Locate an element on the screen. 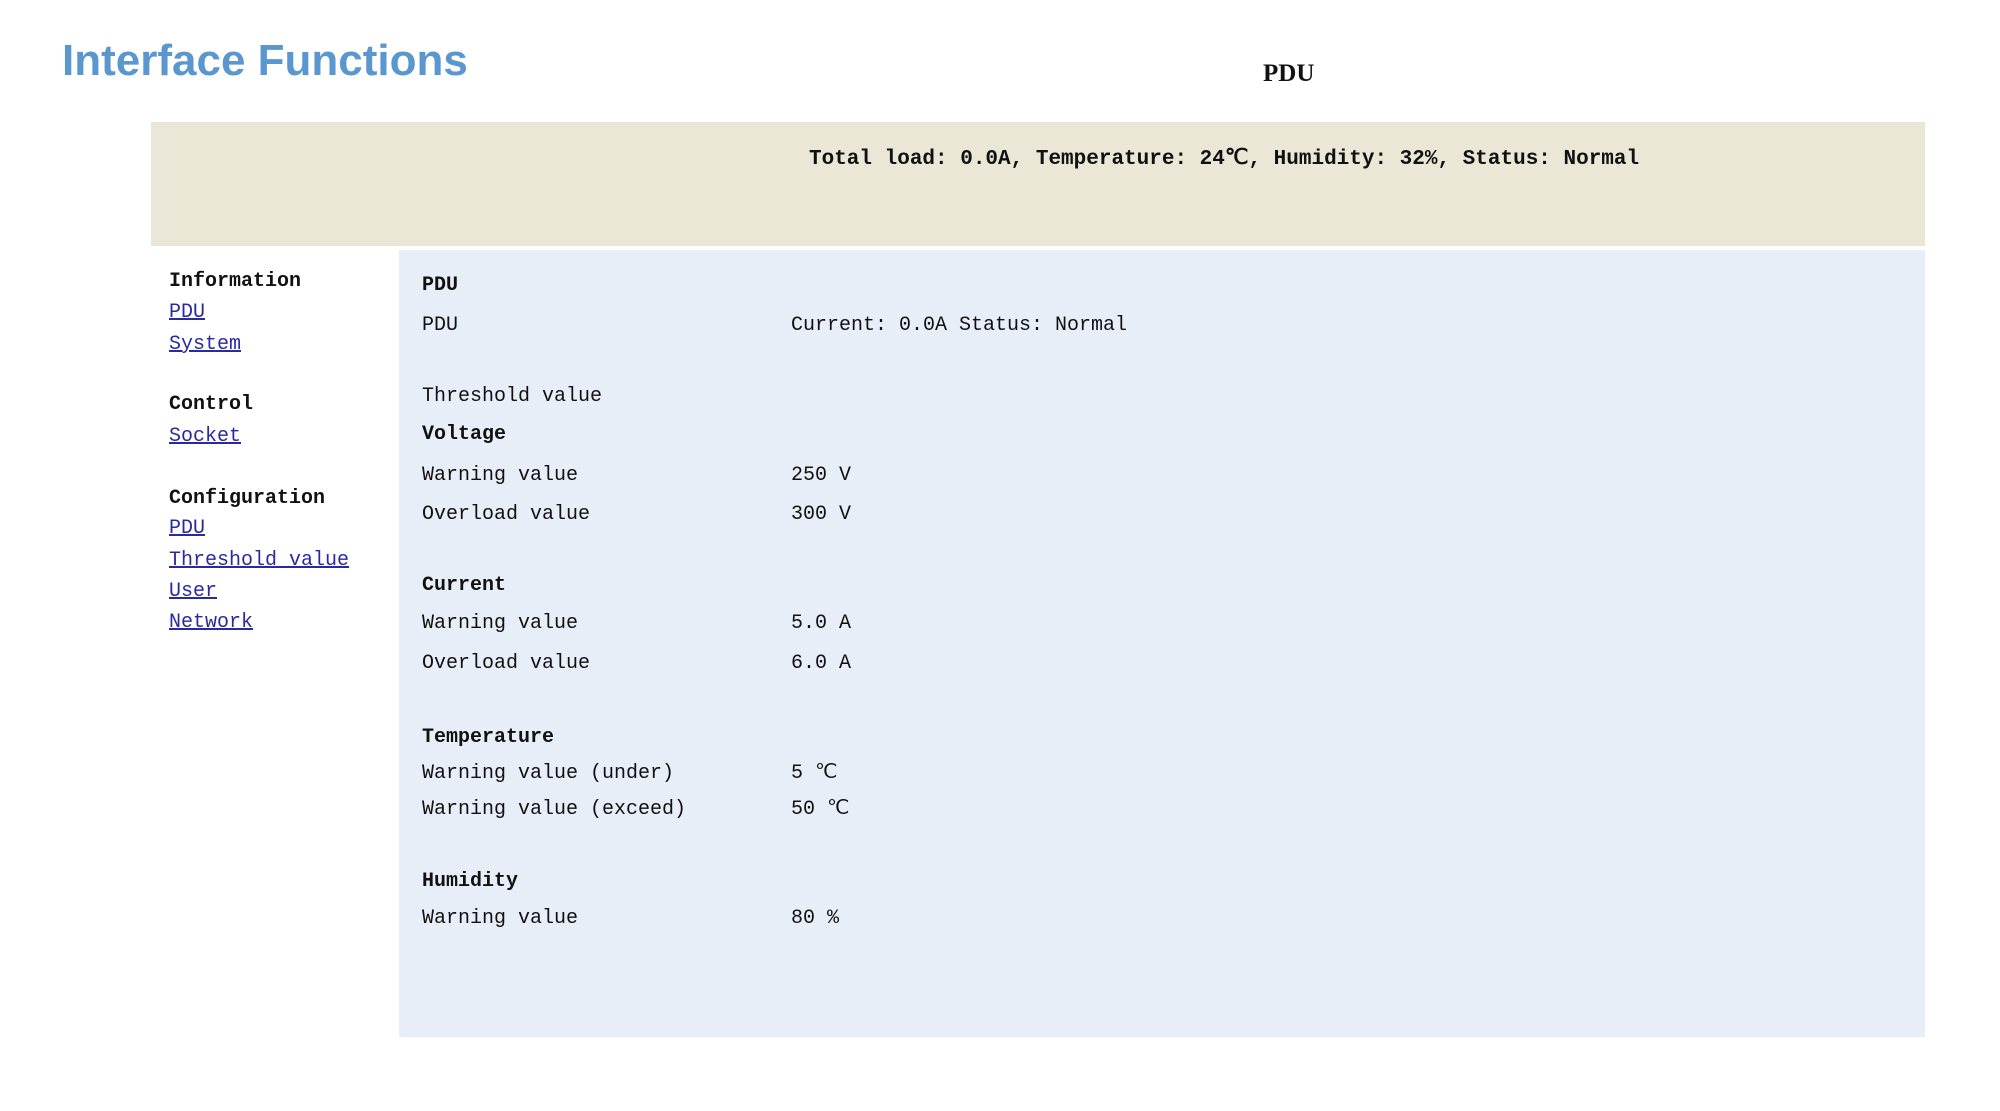  humidity-title: Humidity is located at coordinates (470, 881).